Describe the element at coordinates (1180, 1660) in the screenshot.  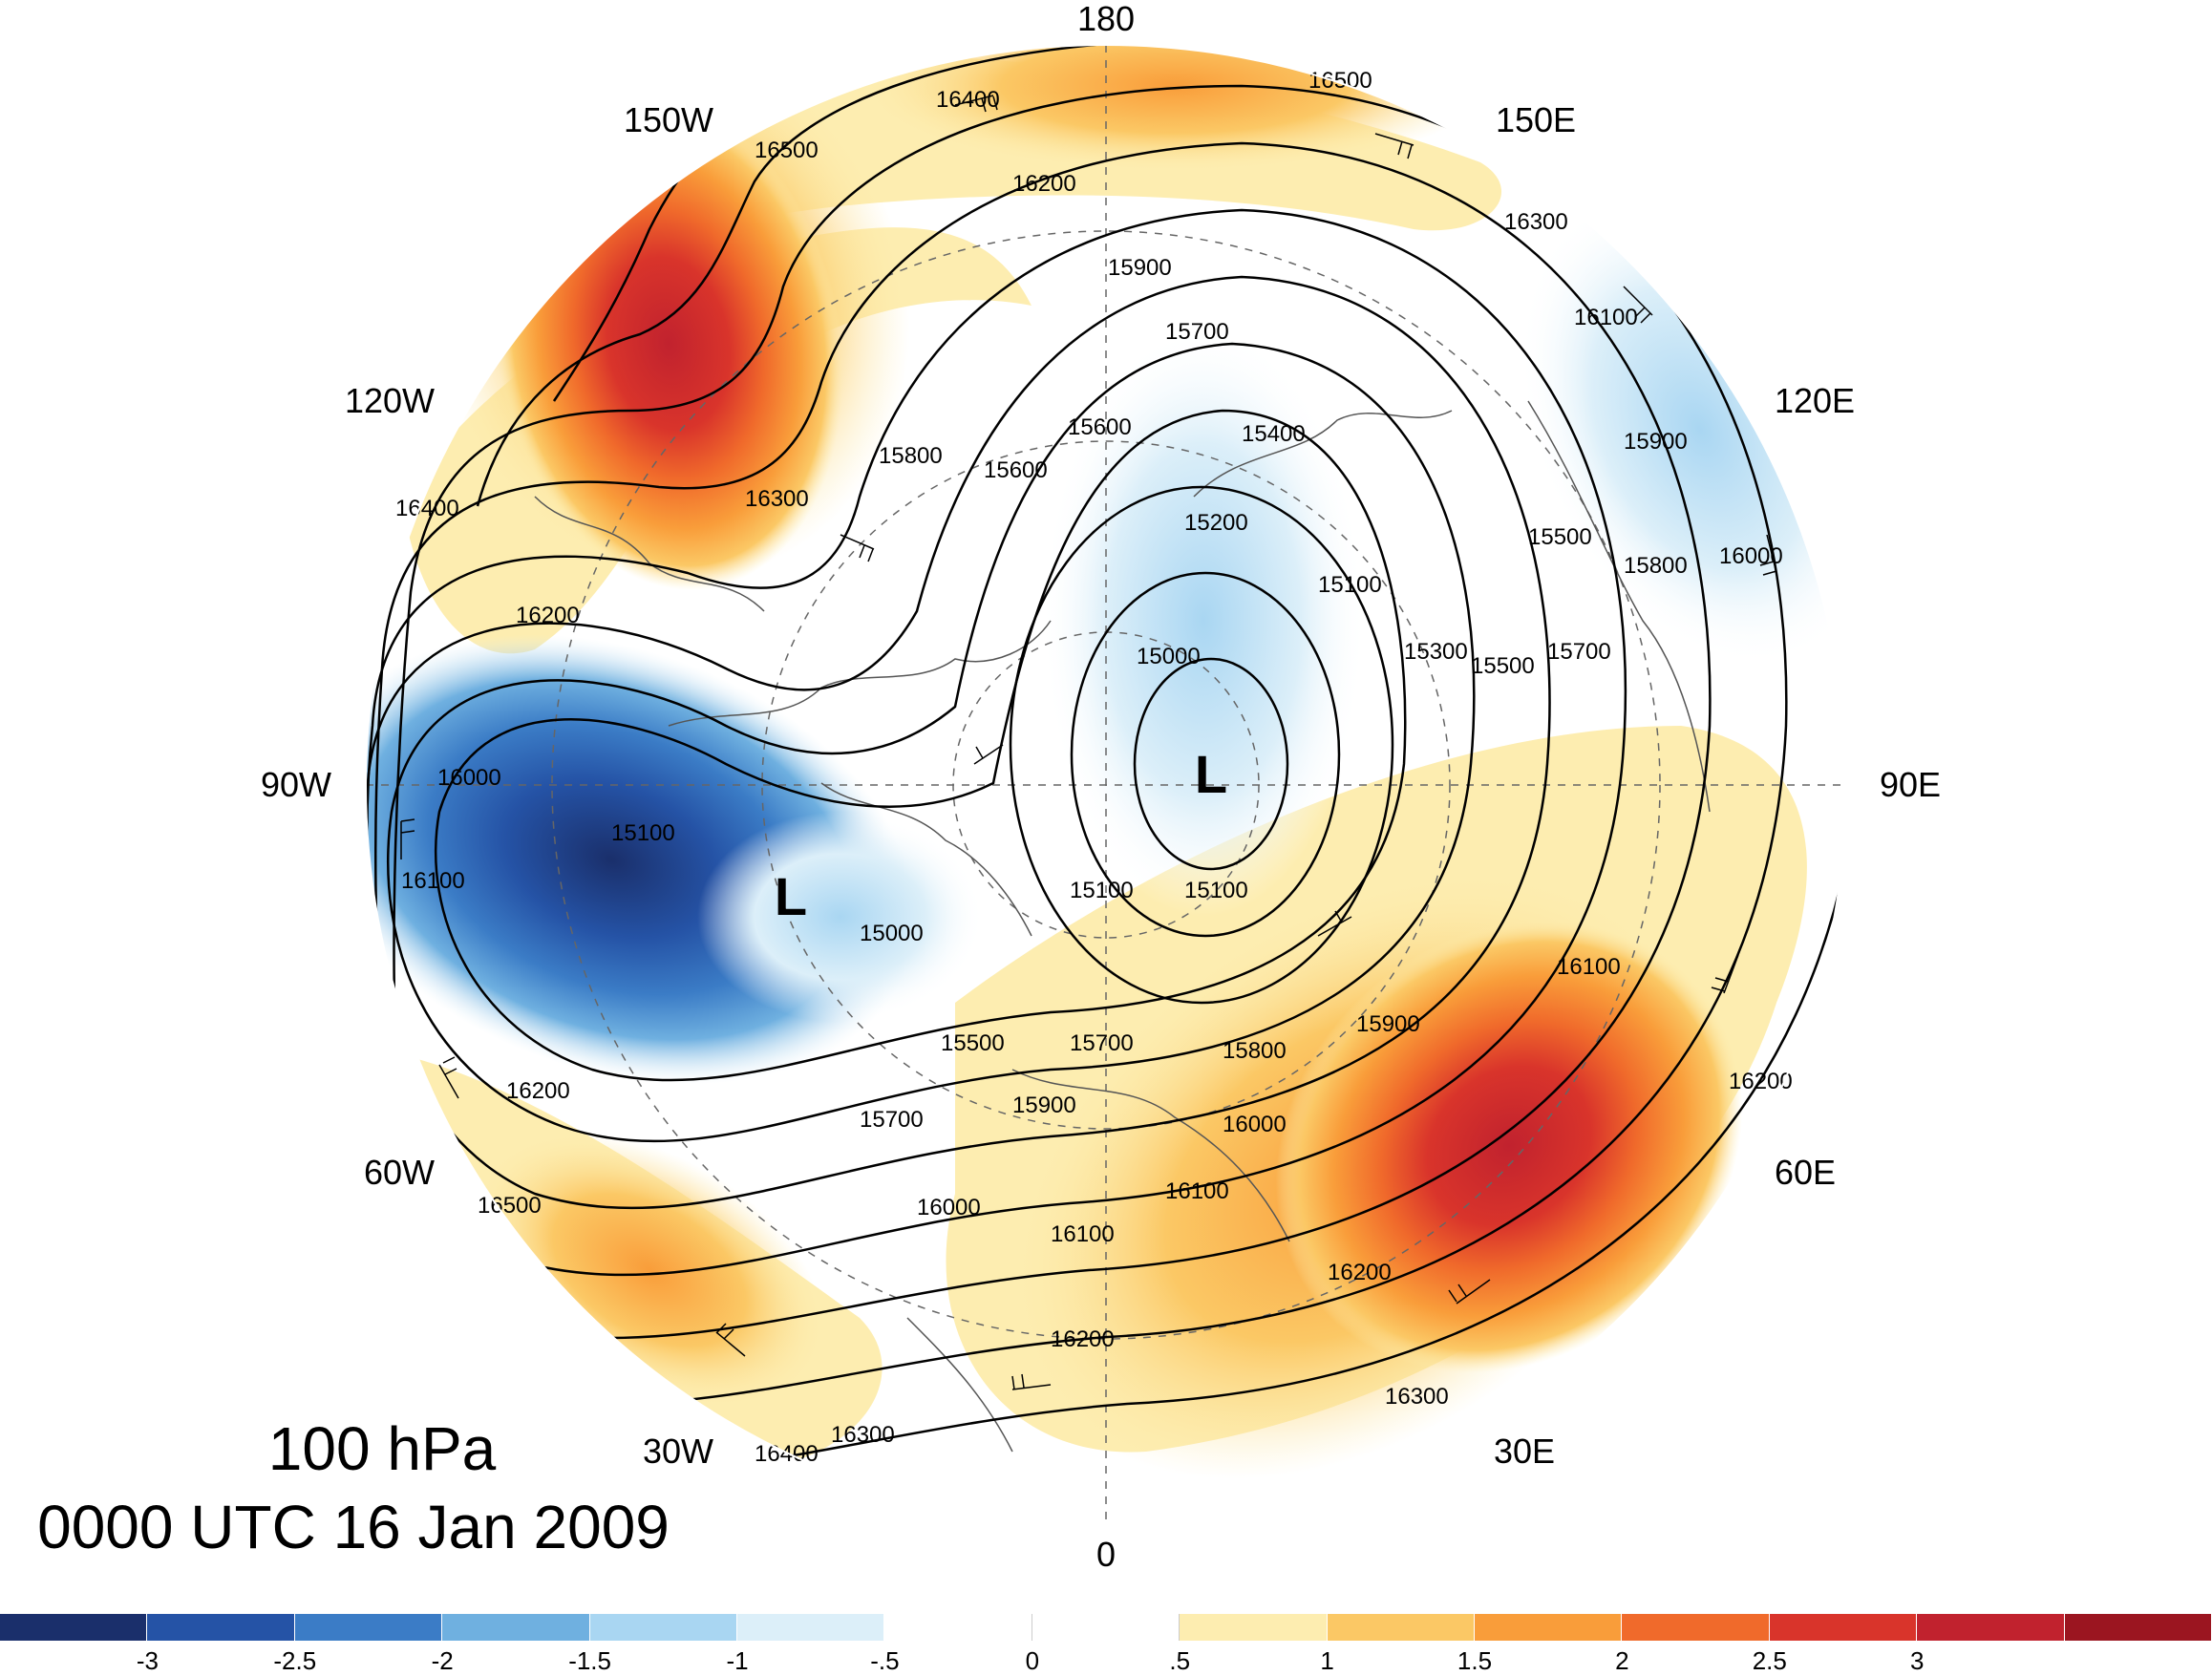
I see `colorbar-tick-label: .5` at that location.